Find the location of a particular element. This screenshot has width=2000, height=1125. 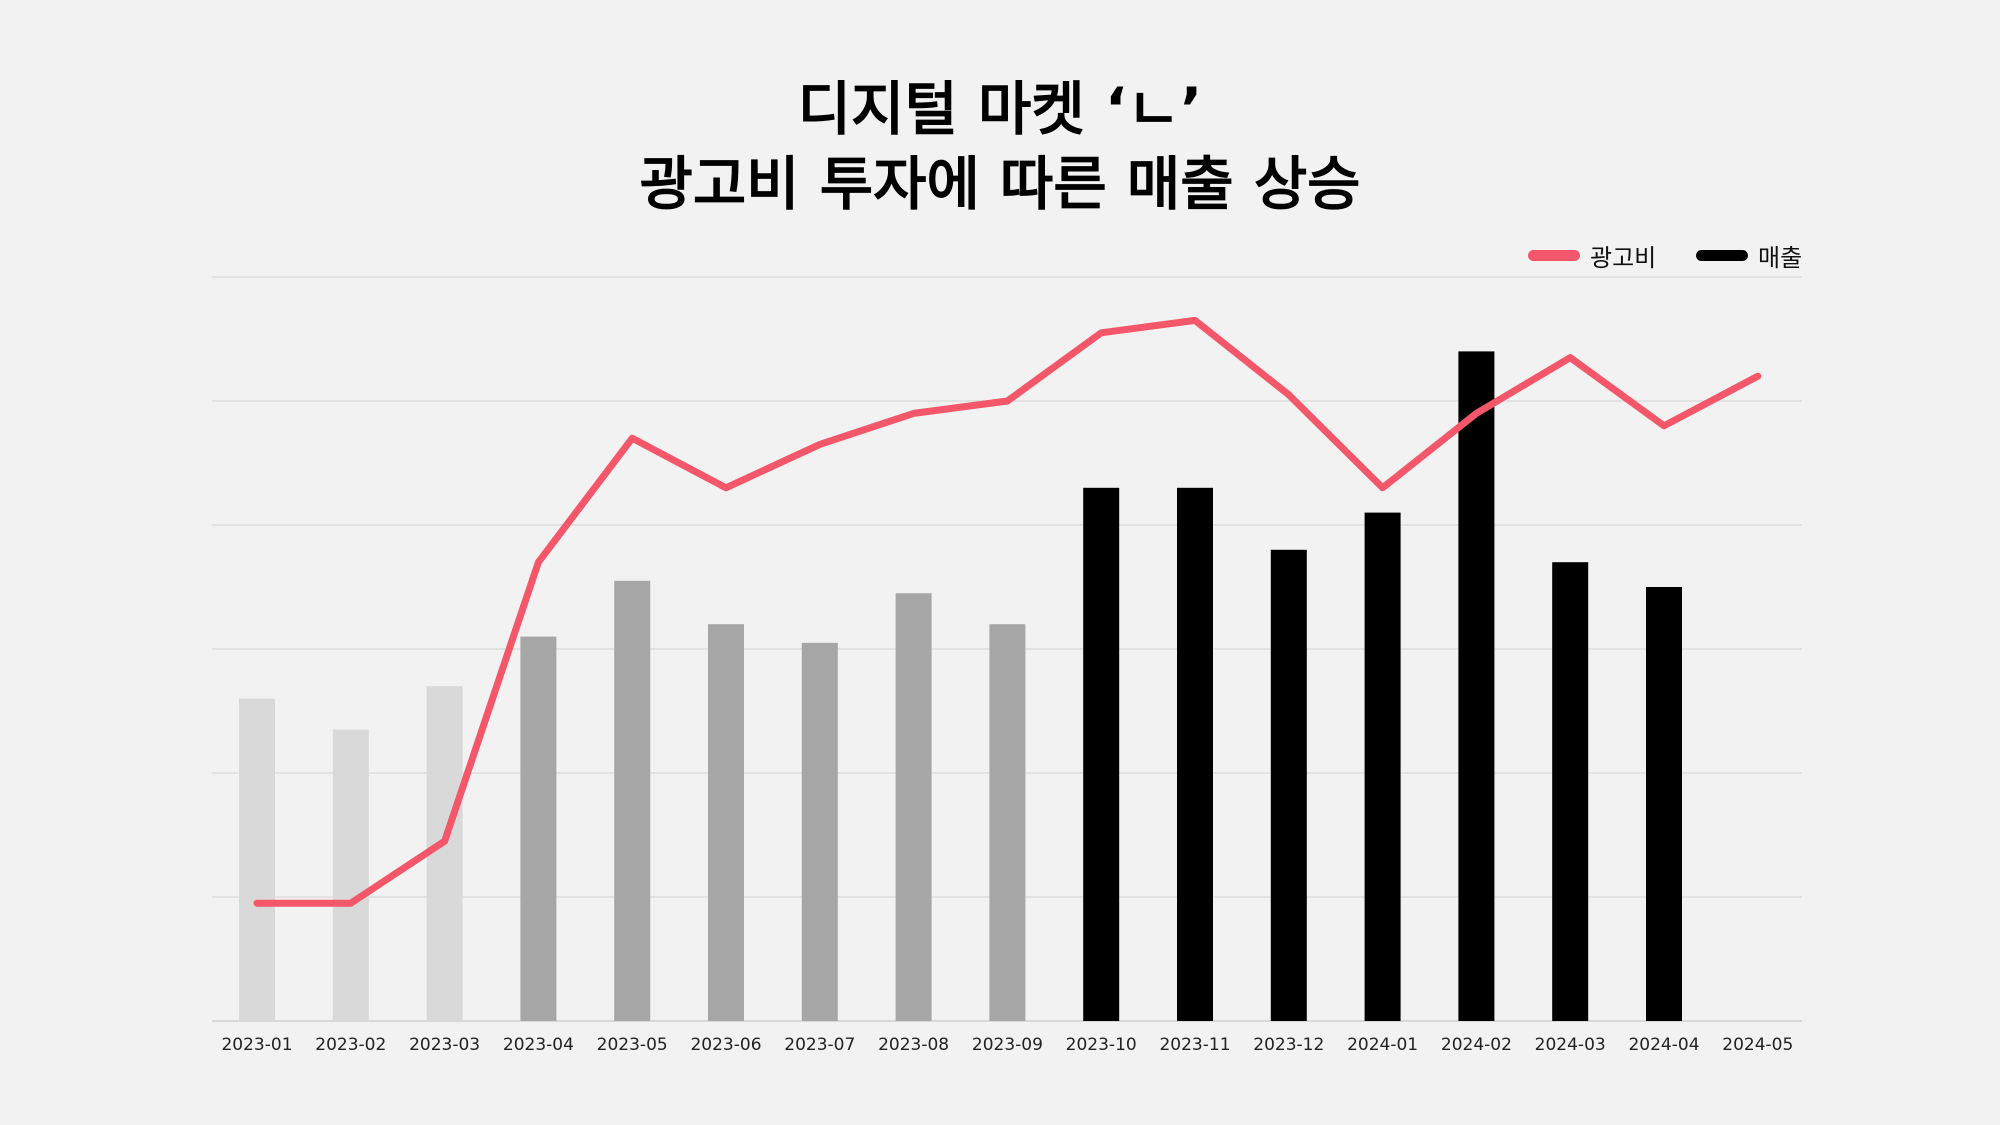

legend-label-sales: 매출 is located at coordinates (1780, 257).